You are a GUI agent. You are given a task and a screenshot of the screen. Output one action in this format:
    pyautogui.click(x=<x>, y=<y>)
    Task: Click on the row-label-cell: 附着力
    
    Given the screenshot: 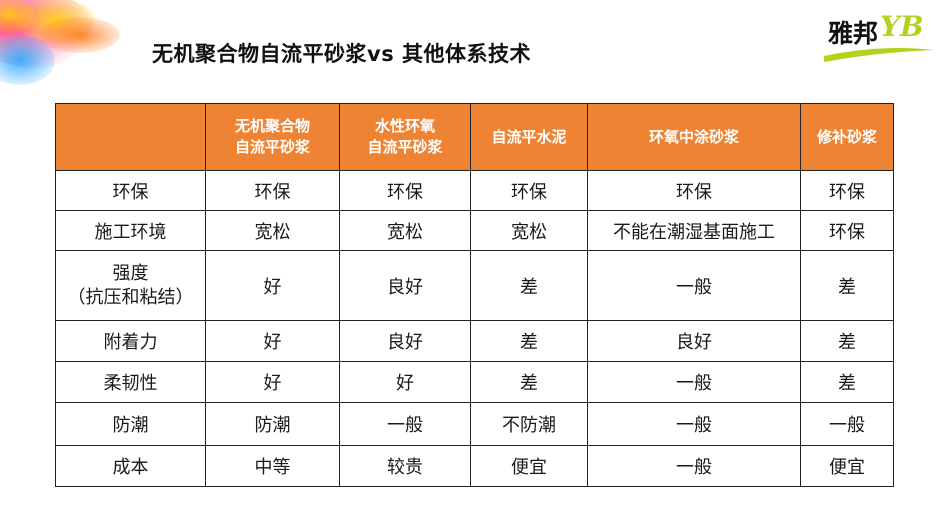 What is the action you would take?
    pyautogui.click(x=130, y=341)
    